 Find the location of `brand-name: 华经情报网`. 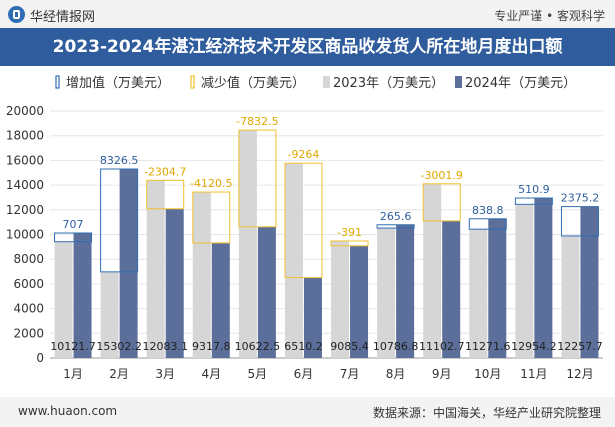

brand-name: 华经情报网 is located at coordinates (63, 17).